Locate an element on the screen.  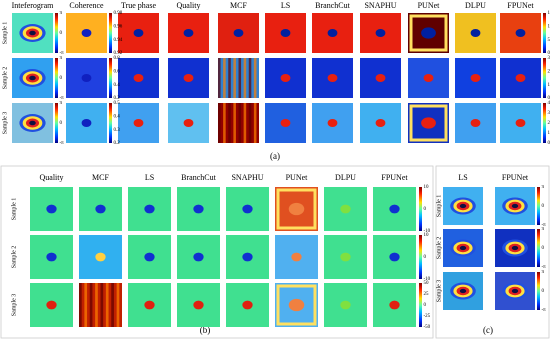
colorbar-tick-label: 0.5 is located at coordinates (117, 103).